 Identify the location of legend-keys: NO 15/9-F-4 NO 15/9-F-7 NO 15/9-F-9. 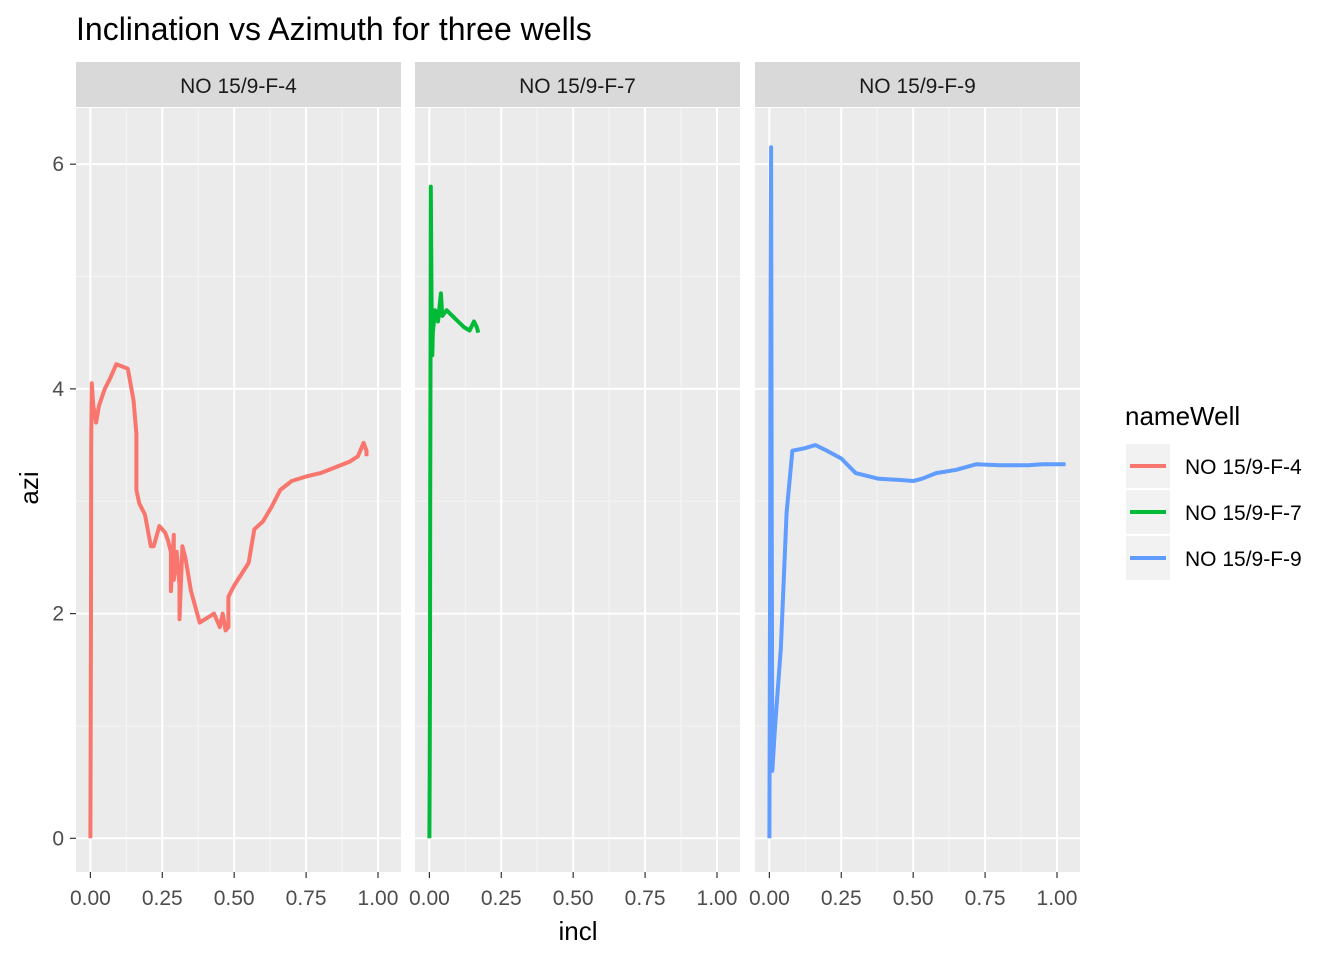
(1214, 512).